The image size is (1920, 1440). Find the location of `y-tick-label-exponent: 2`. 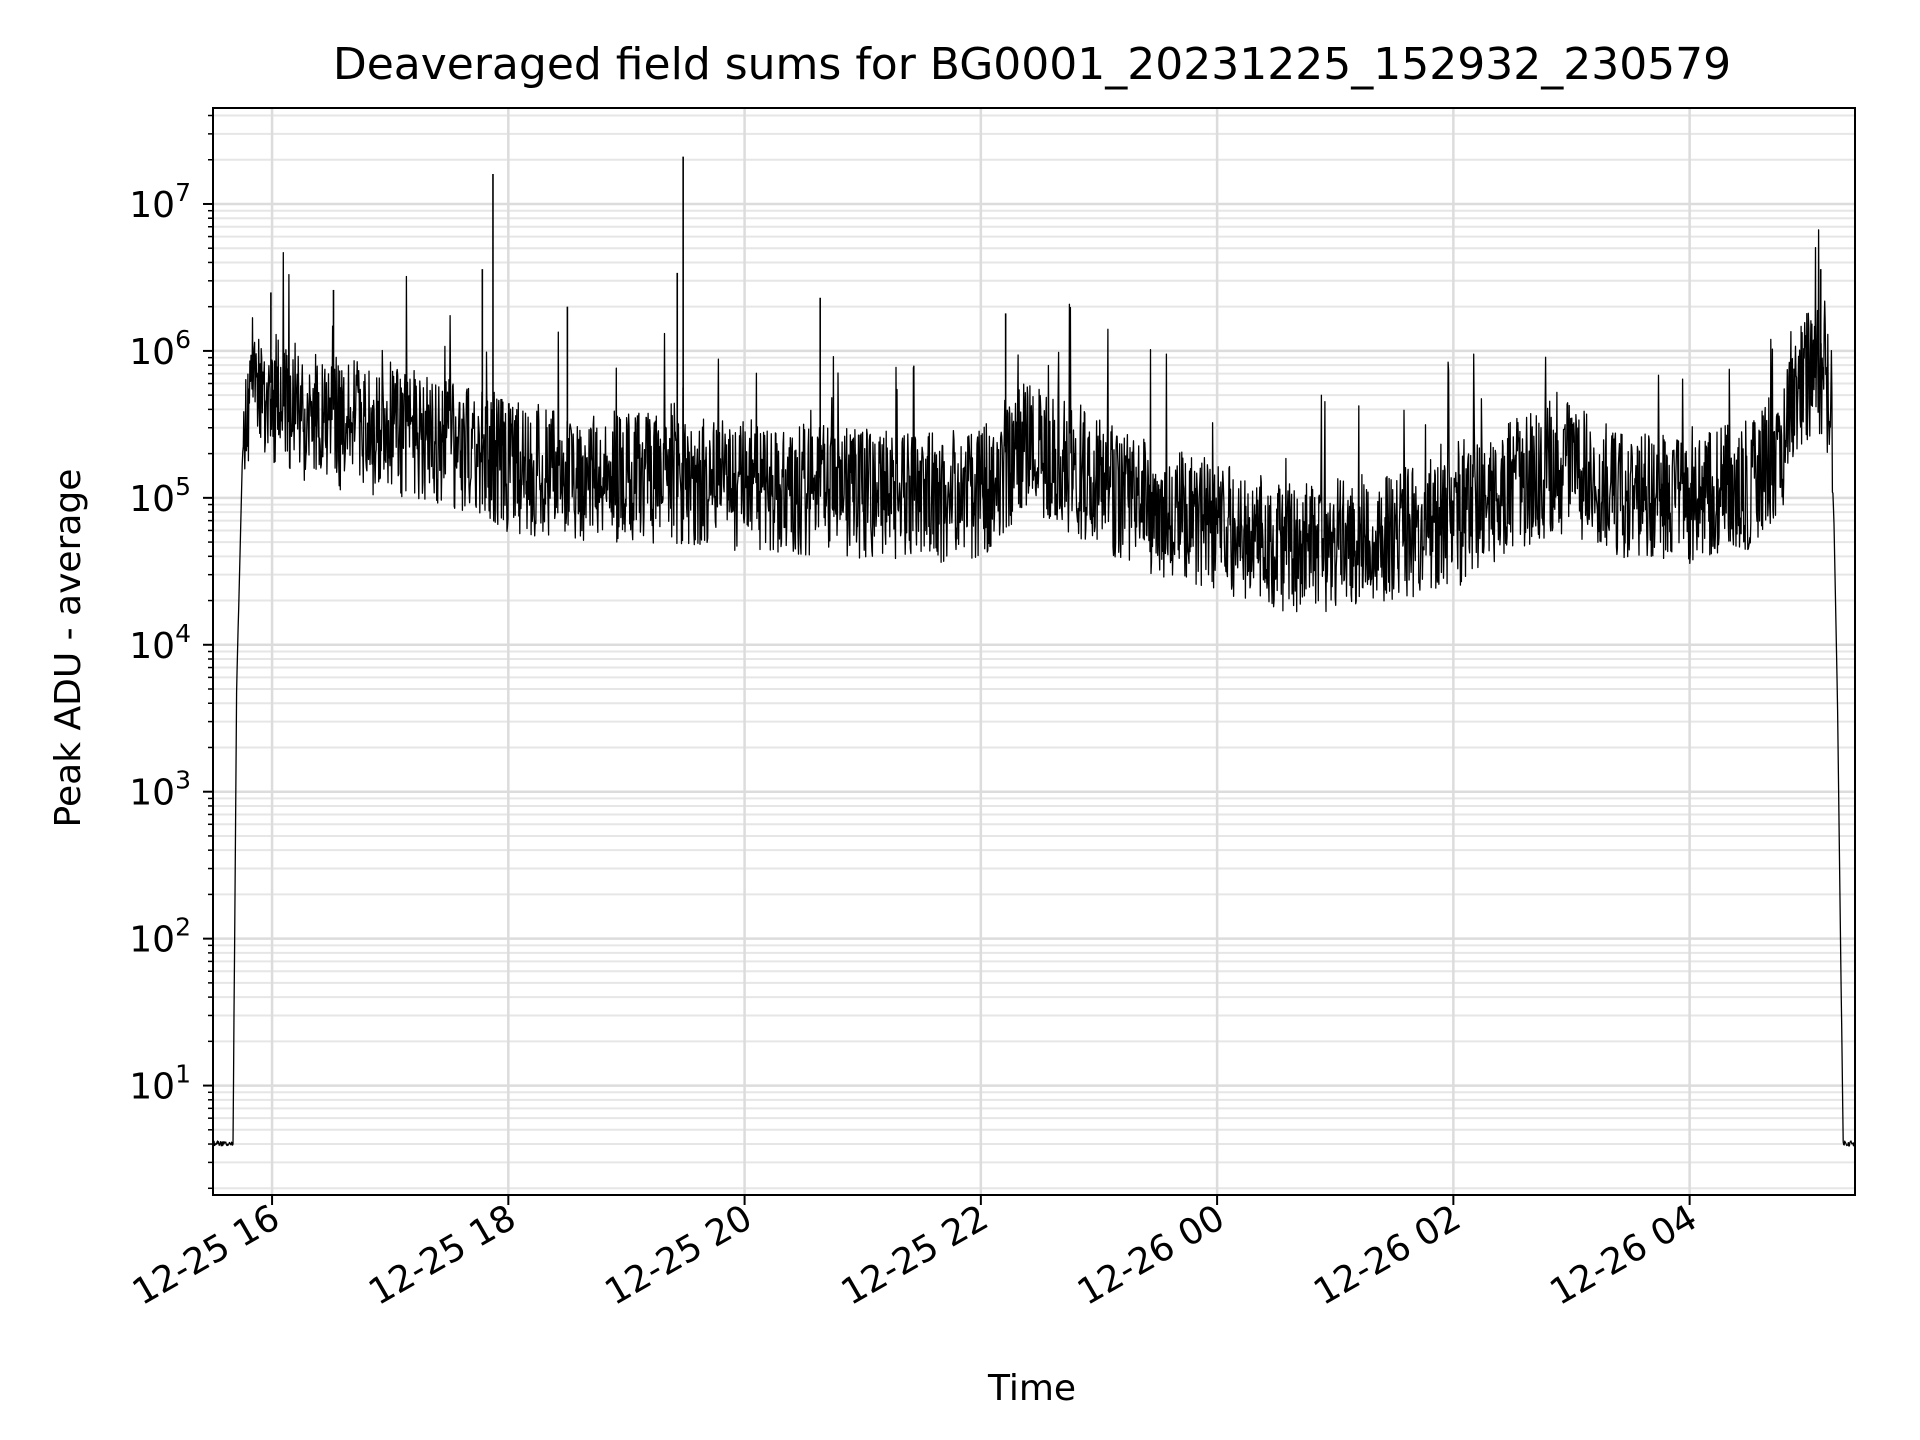

y-tick-label-exponent: 2 is located at coordinates (183, 927).